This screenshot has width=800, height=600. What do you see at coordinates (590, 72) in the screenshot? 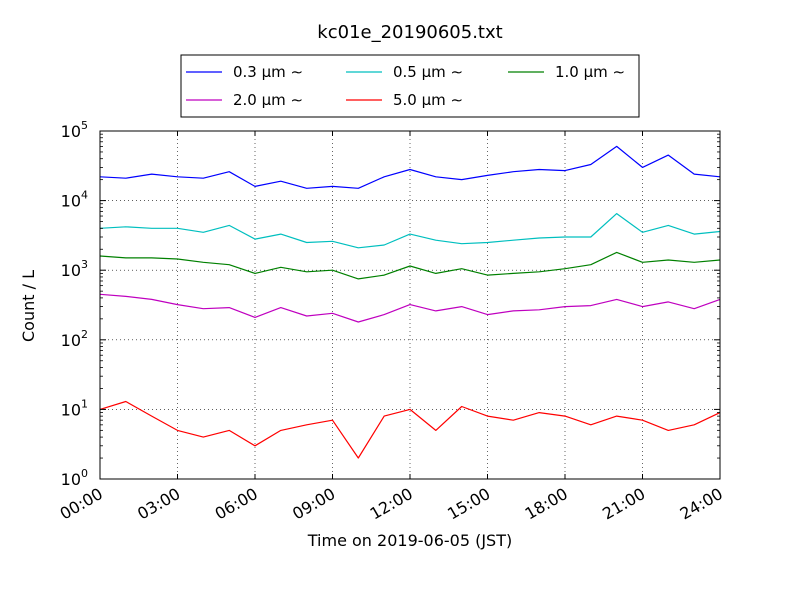
I see `legend-label-2: 1.0 μm ∼` at bounding box center [590, 72].